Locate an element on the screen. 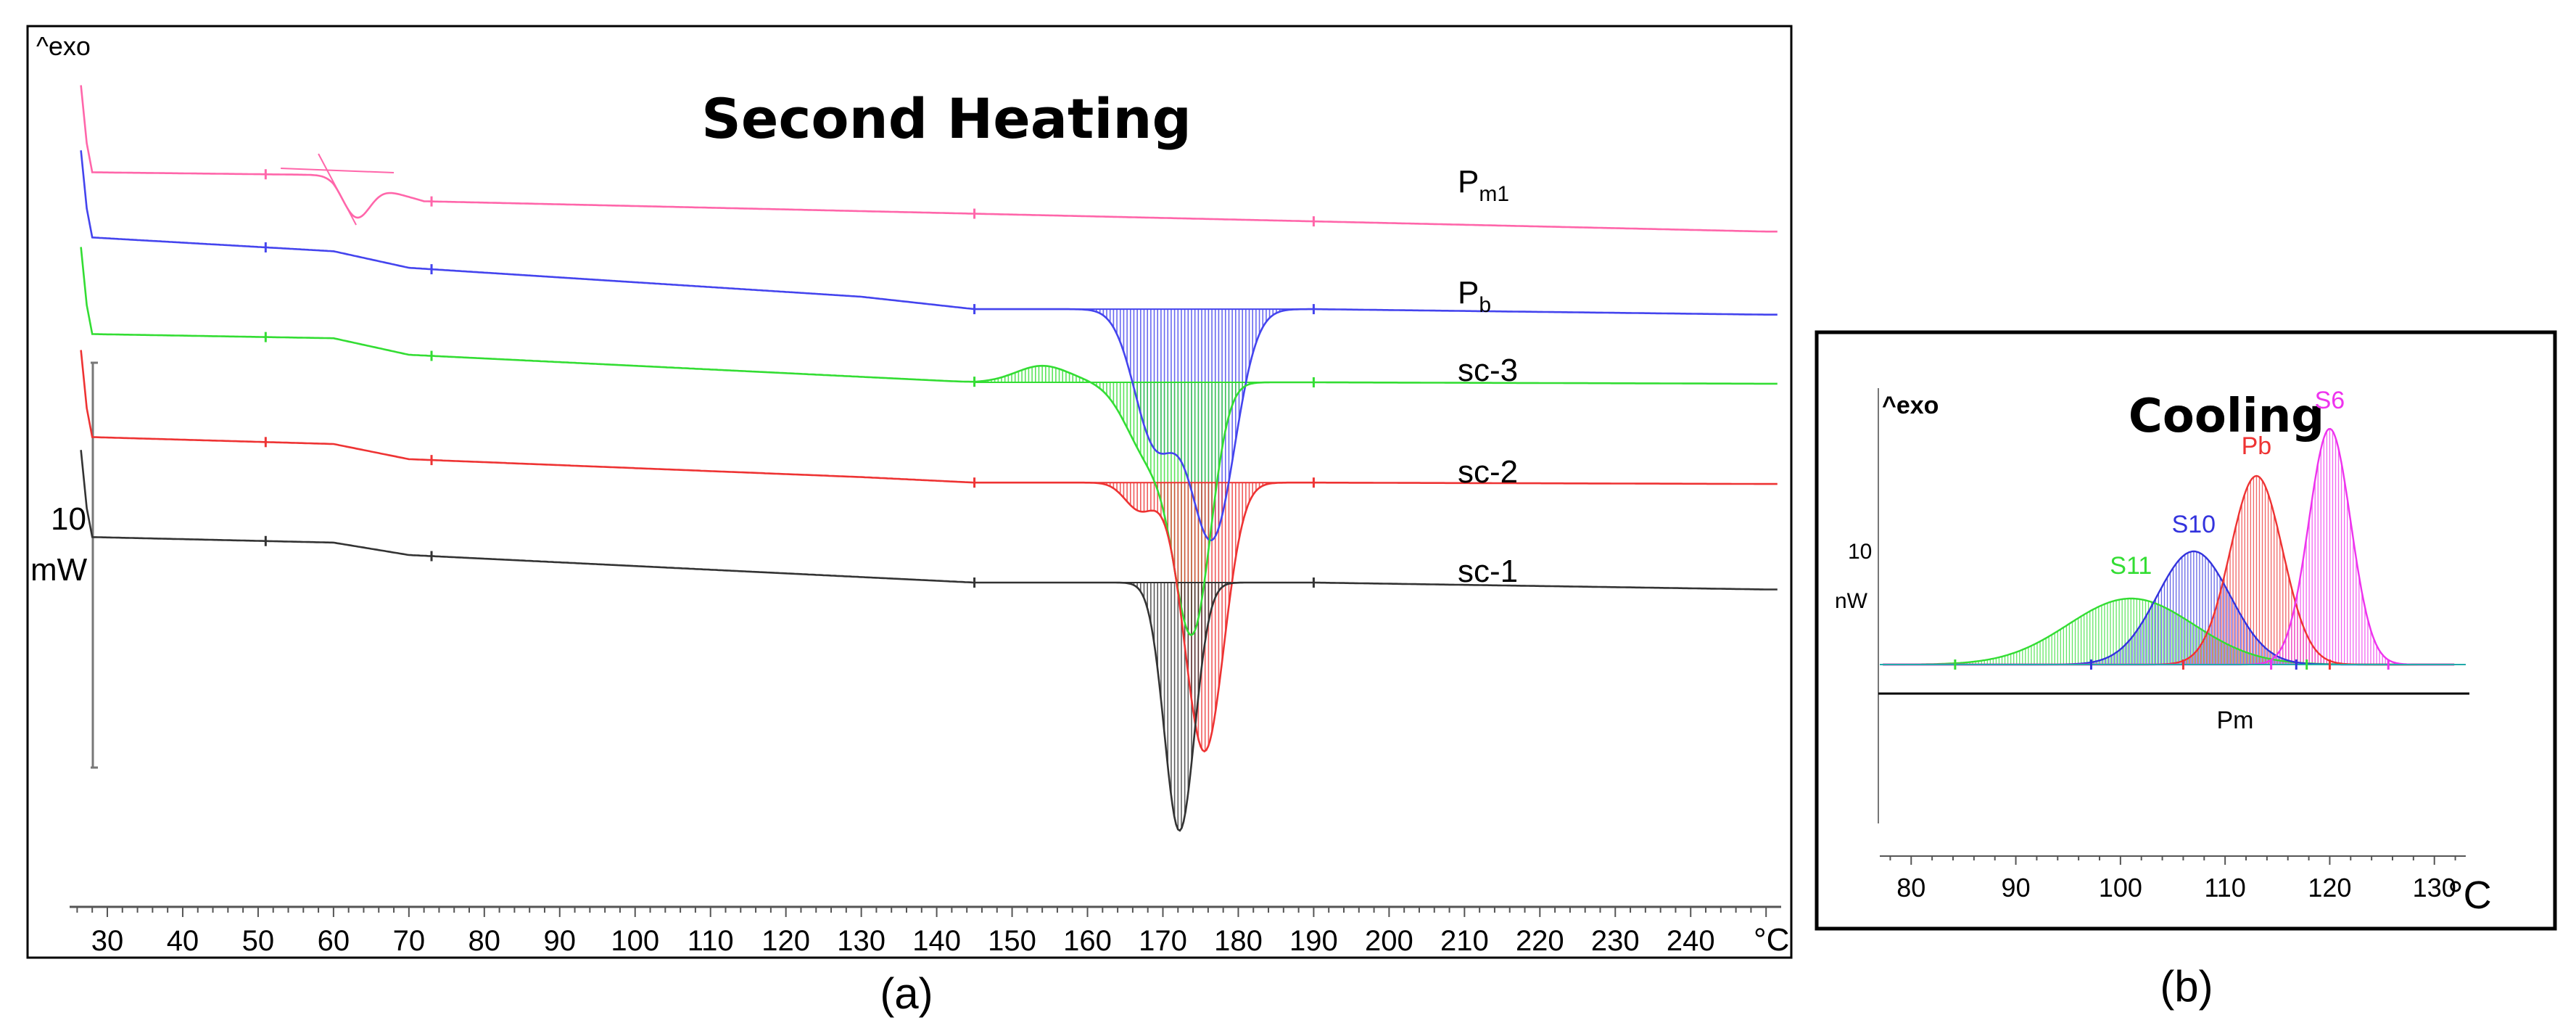  chart-a-series-labels: Pm1 Pb sc-3 sc-2 sc-1 is located at coordinates (1488, 376).